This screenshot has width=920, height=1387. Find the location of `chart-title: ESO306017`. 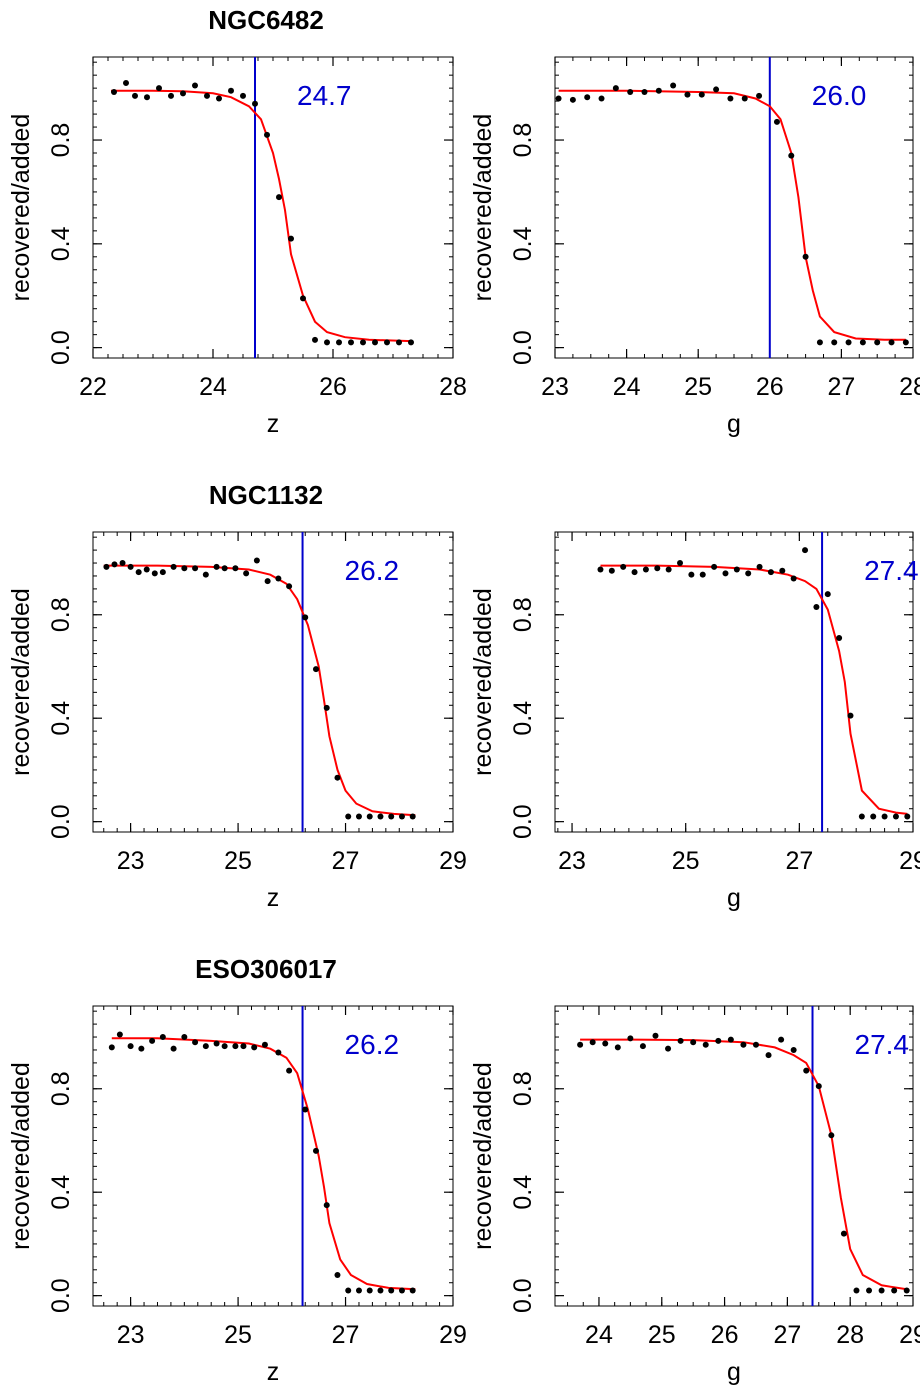

chart-title: ESO306017 is located at coordinates (266, 969).